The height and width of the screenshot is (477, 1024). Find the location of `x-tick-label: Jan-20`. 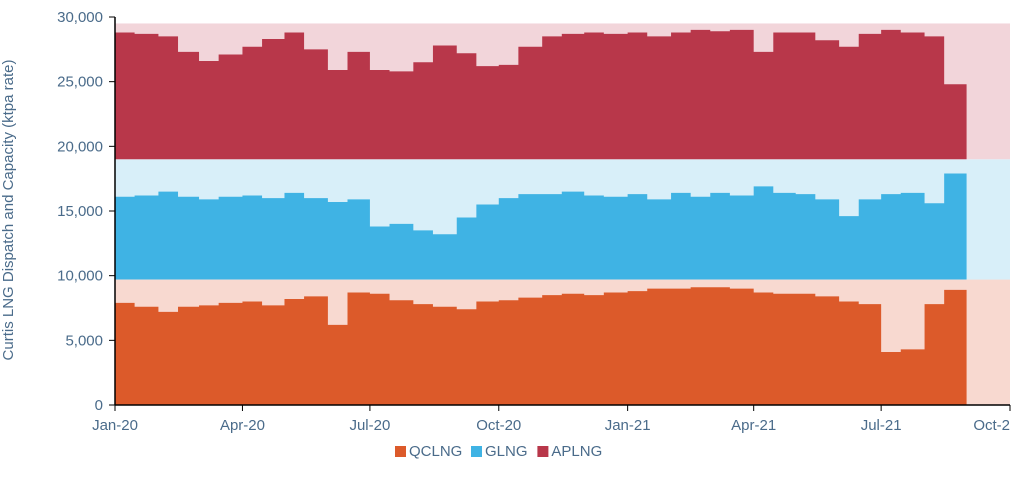

x-tick-label: Jan-20 is located at coordinates (115, 425).